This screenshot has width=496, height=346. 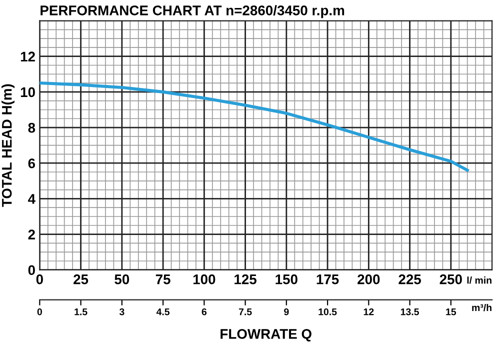 I want to click on x2-tick-label: 0, so click(x=39, y=312).